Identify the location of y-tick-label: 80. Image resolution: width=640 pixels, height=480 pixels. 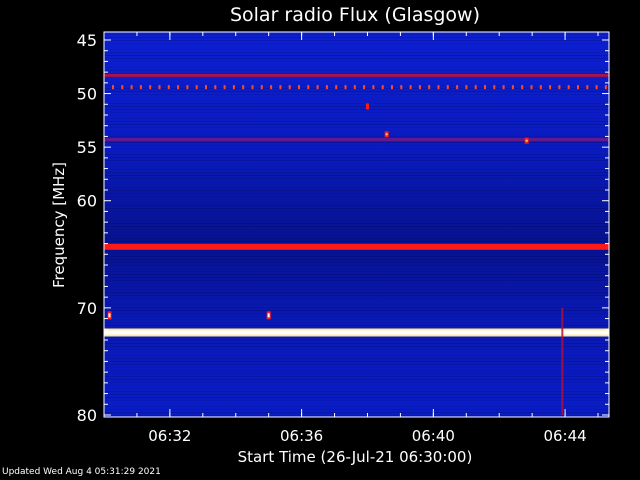
(87, 415).